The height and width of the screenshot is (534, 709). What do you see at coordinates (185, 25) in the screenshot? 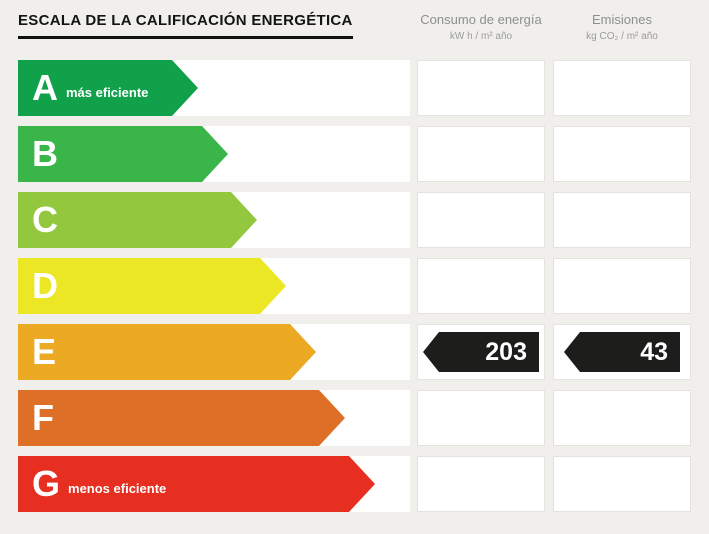
I see `page-title: ESCALA DE LA CALIFICACIÓN ENERGÉTICA` at bounding box center [185, 25].